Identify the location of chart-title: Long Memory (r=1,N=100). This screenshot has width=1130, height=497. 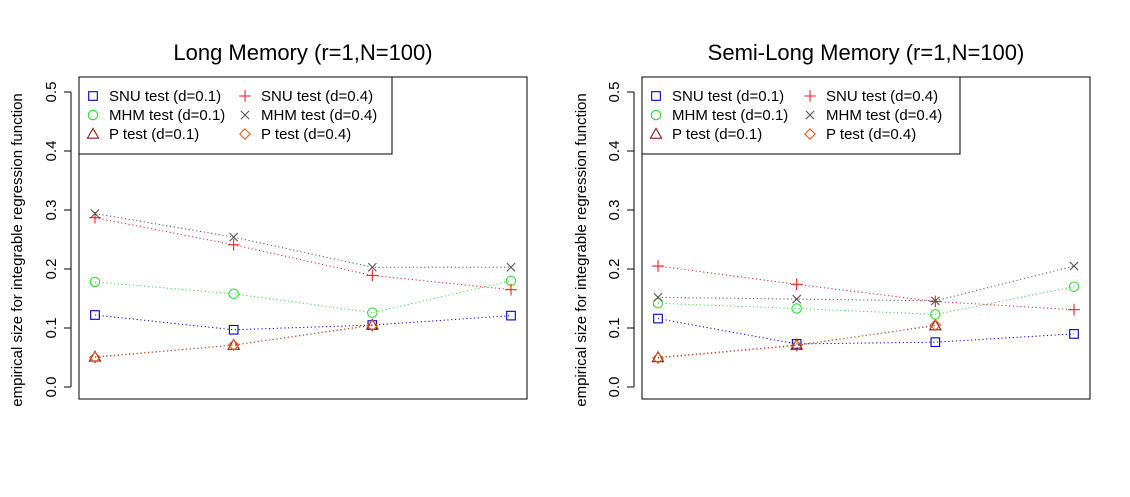
(302, 52).